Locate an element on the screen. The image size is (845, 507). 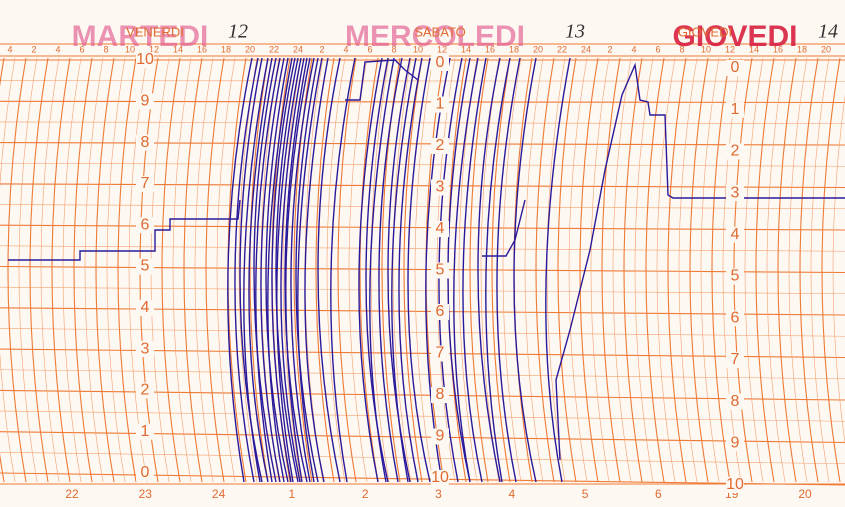
top-hour-label: 22 is located at coordinates (562, 49).